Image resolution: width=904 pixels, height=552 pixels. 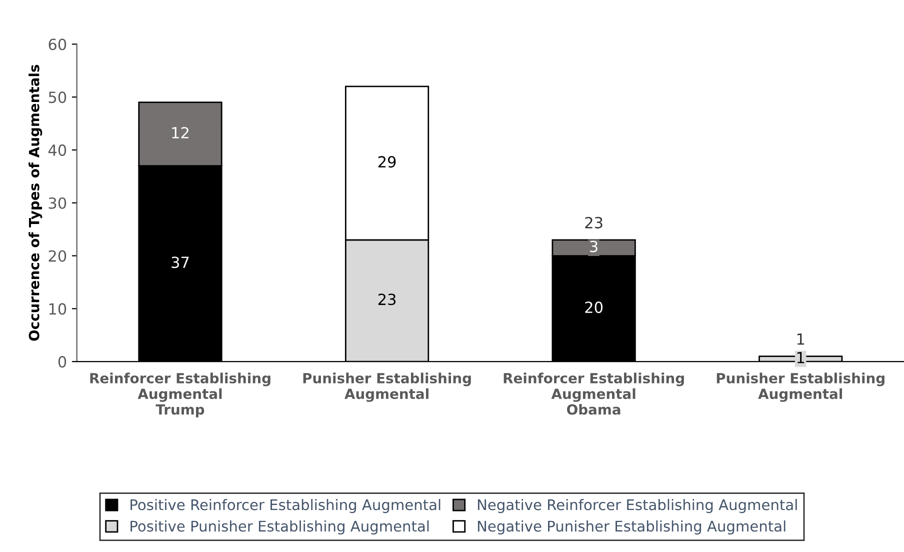 I want to click on data-label: 23, so click(x=387, y=300).